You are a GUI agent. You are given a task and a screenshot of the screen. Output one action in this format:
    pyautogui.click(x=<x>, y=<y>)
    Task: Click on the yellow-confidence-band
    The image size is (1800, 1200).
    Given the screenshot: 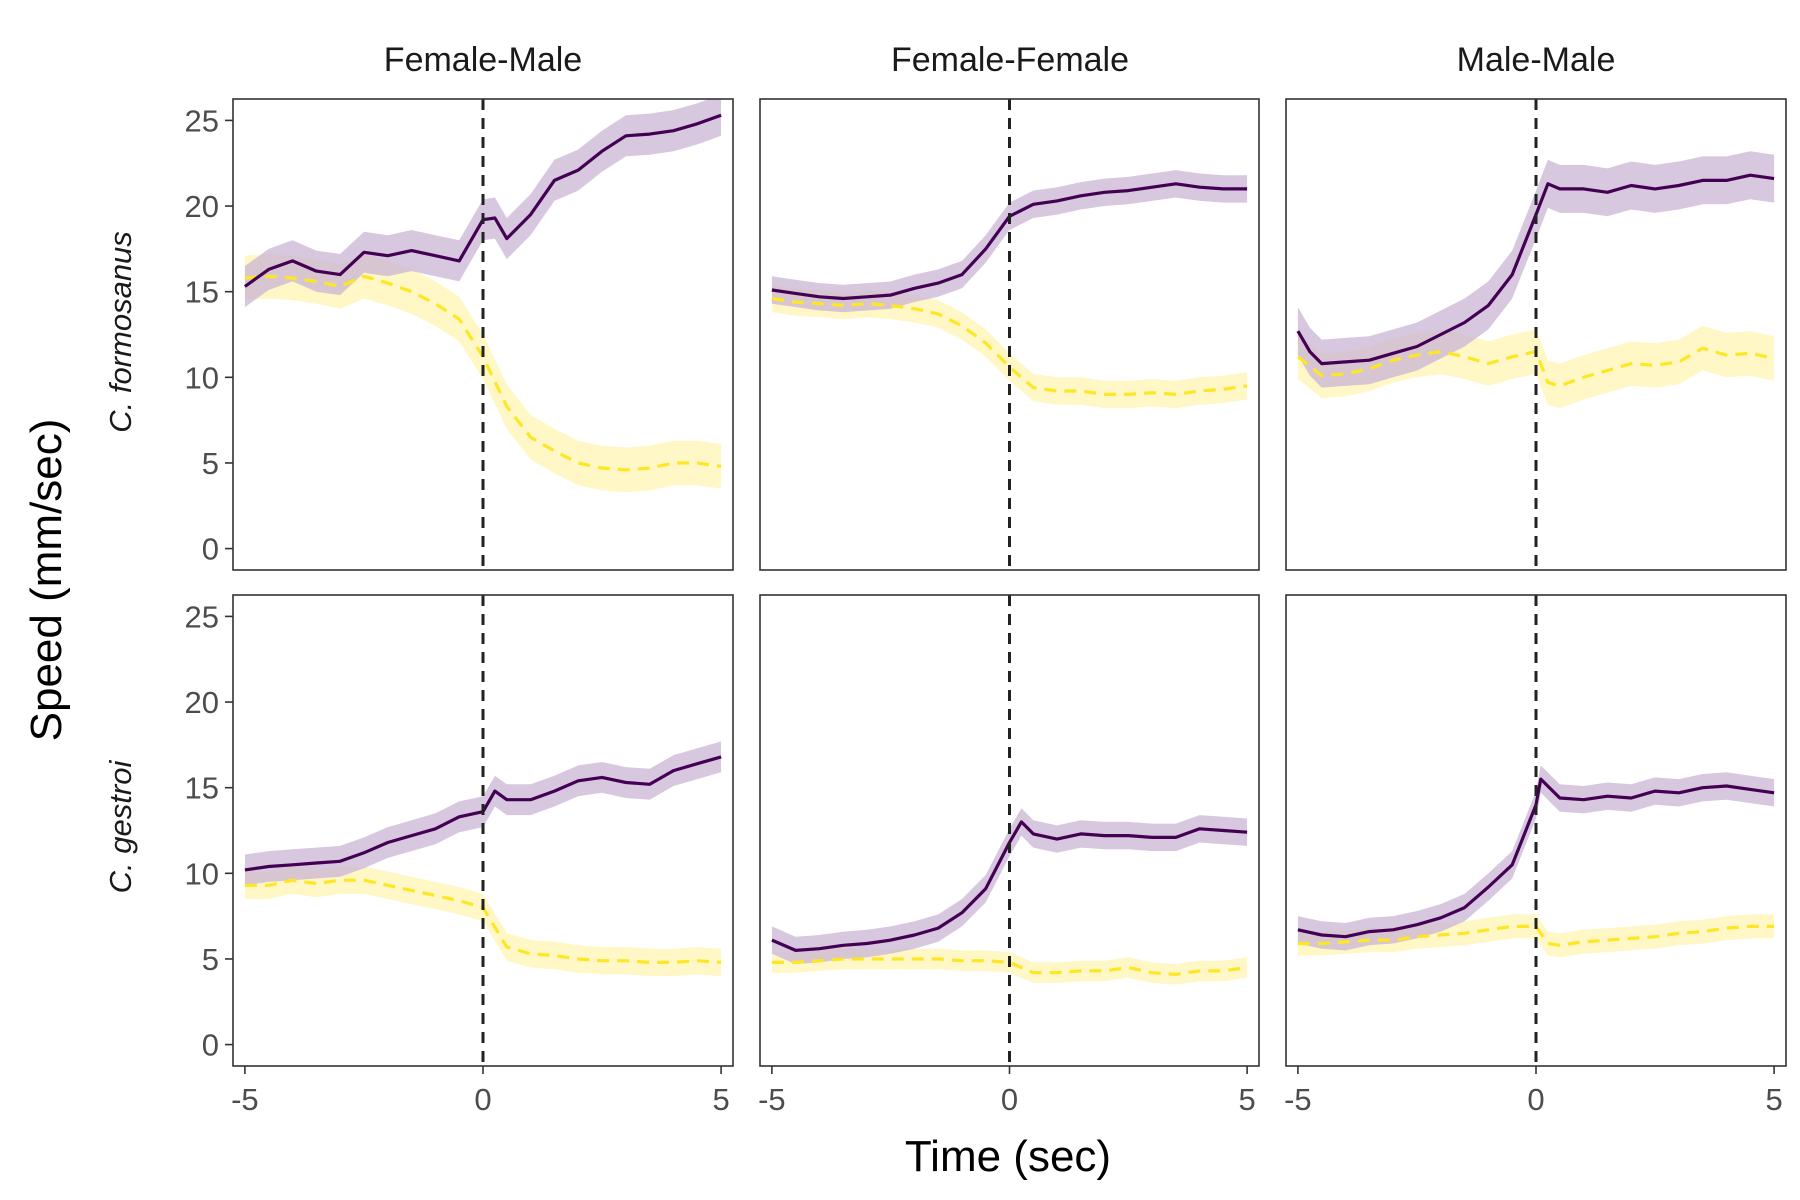 What is the action you would take?
    pyautogui.click(x=1009, y=346)
    